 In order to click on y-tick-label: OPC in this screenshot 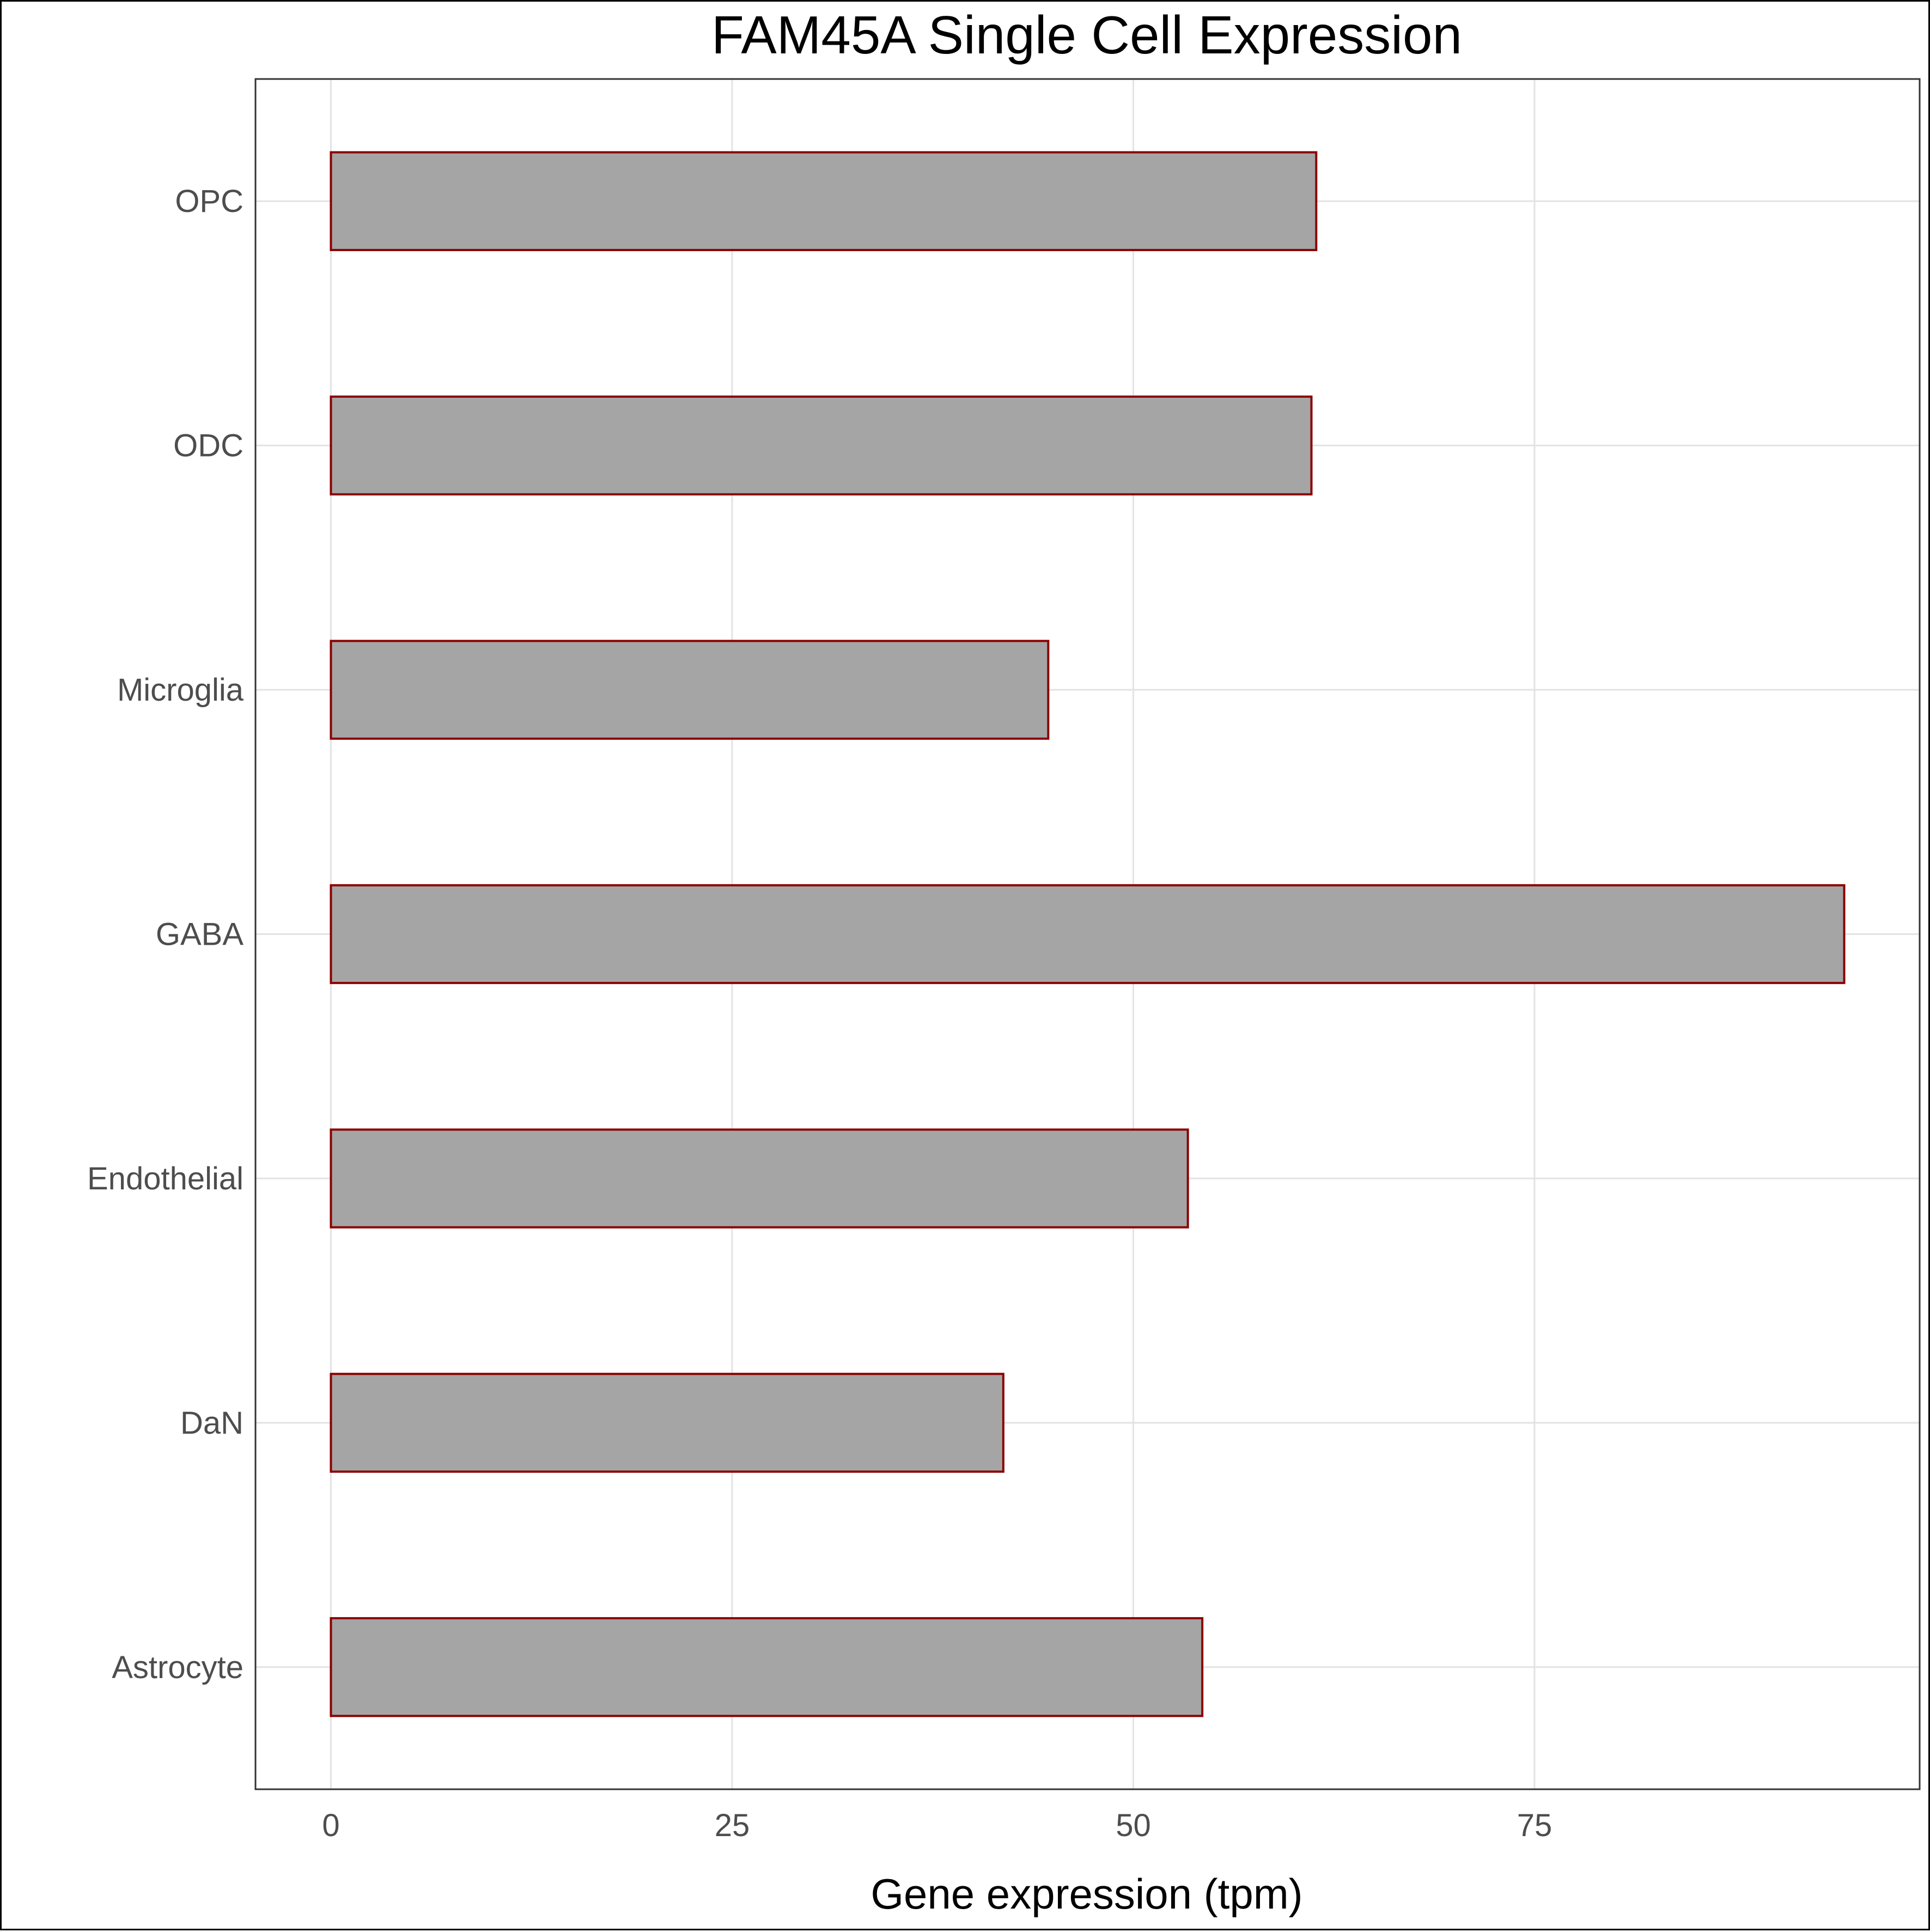, I will do `click(209, 202)`.